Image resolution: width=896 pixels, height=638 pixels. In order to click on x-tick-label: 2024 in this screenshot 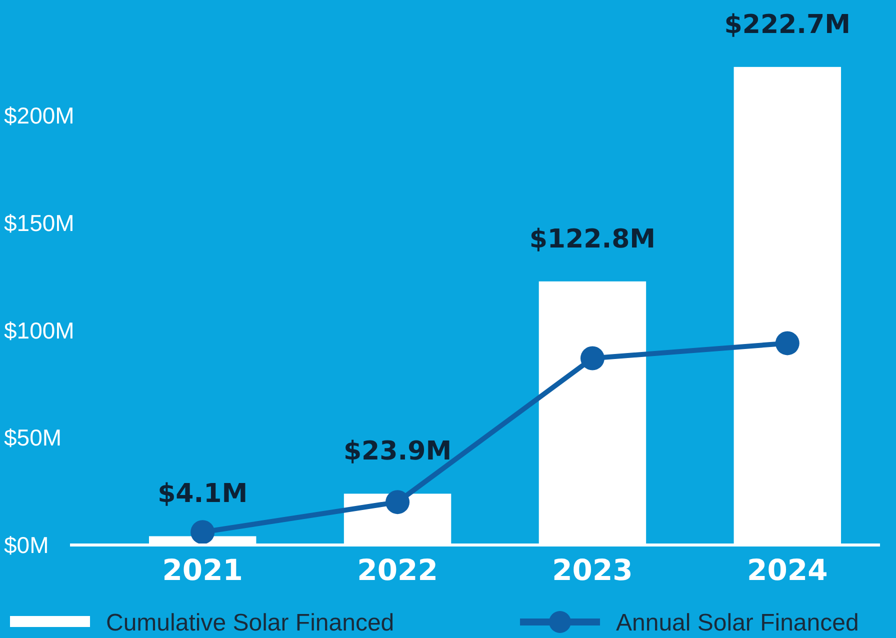, I will do `click(787, 570)`.